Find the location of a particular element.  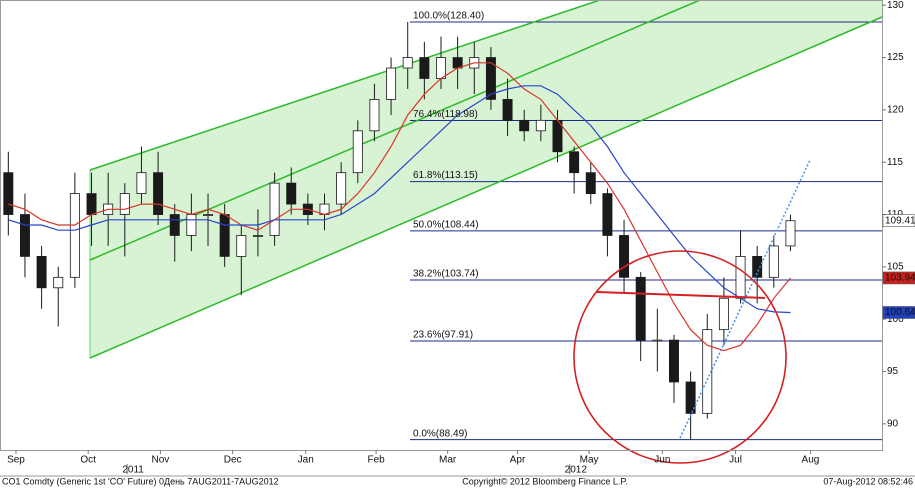

neckline is located at coordinates (681, 295).